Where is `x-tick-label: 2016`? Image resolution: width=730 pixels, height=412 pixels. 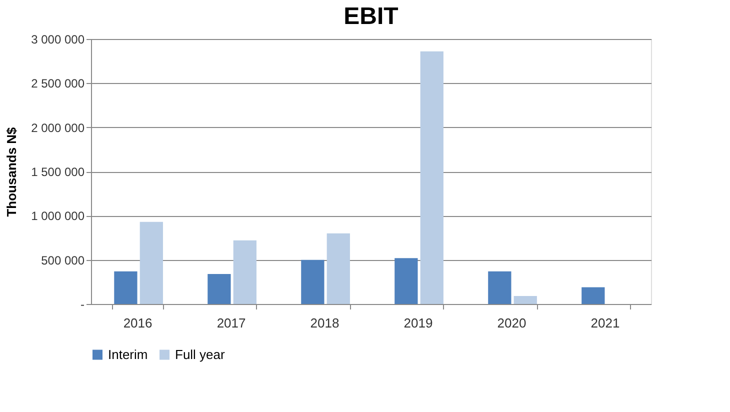 x-tick-label: 2016 is located at coordinates (137, 323).